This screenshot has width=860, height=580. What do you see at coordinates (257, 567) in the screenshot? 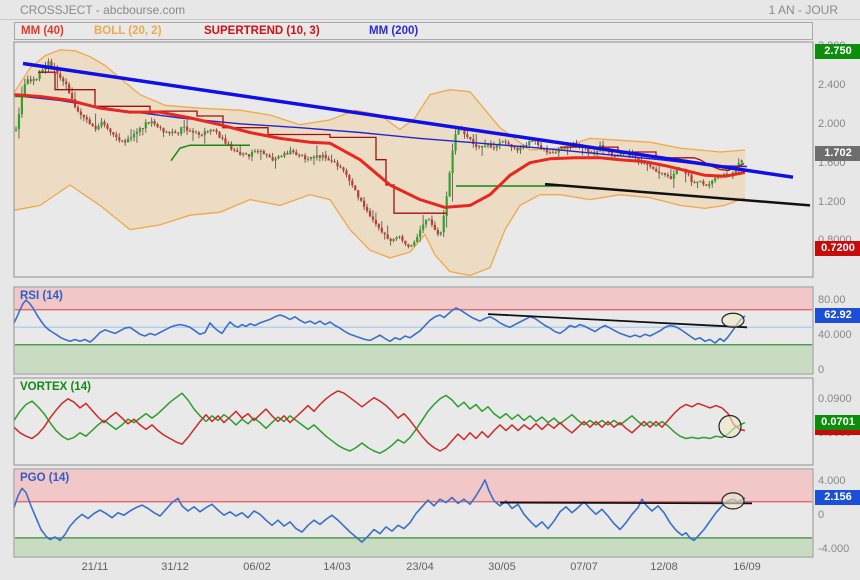
I see `x-tick-label: 06/02` at bounding box center [257, 567].